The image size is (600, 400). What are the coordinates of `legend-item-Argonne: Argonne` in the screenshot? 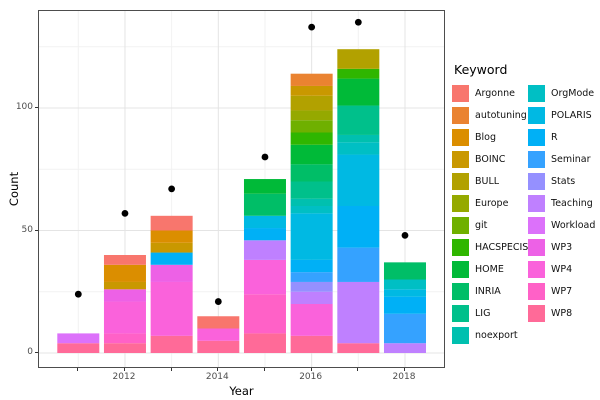 It's located at (490, 93).